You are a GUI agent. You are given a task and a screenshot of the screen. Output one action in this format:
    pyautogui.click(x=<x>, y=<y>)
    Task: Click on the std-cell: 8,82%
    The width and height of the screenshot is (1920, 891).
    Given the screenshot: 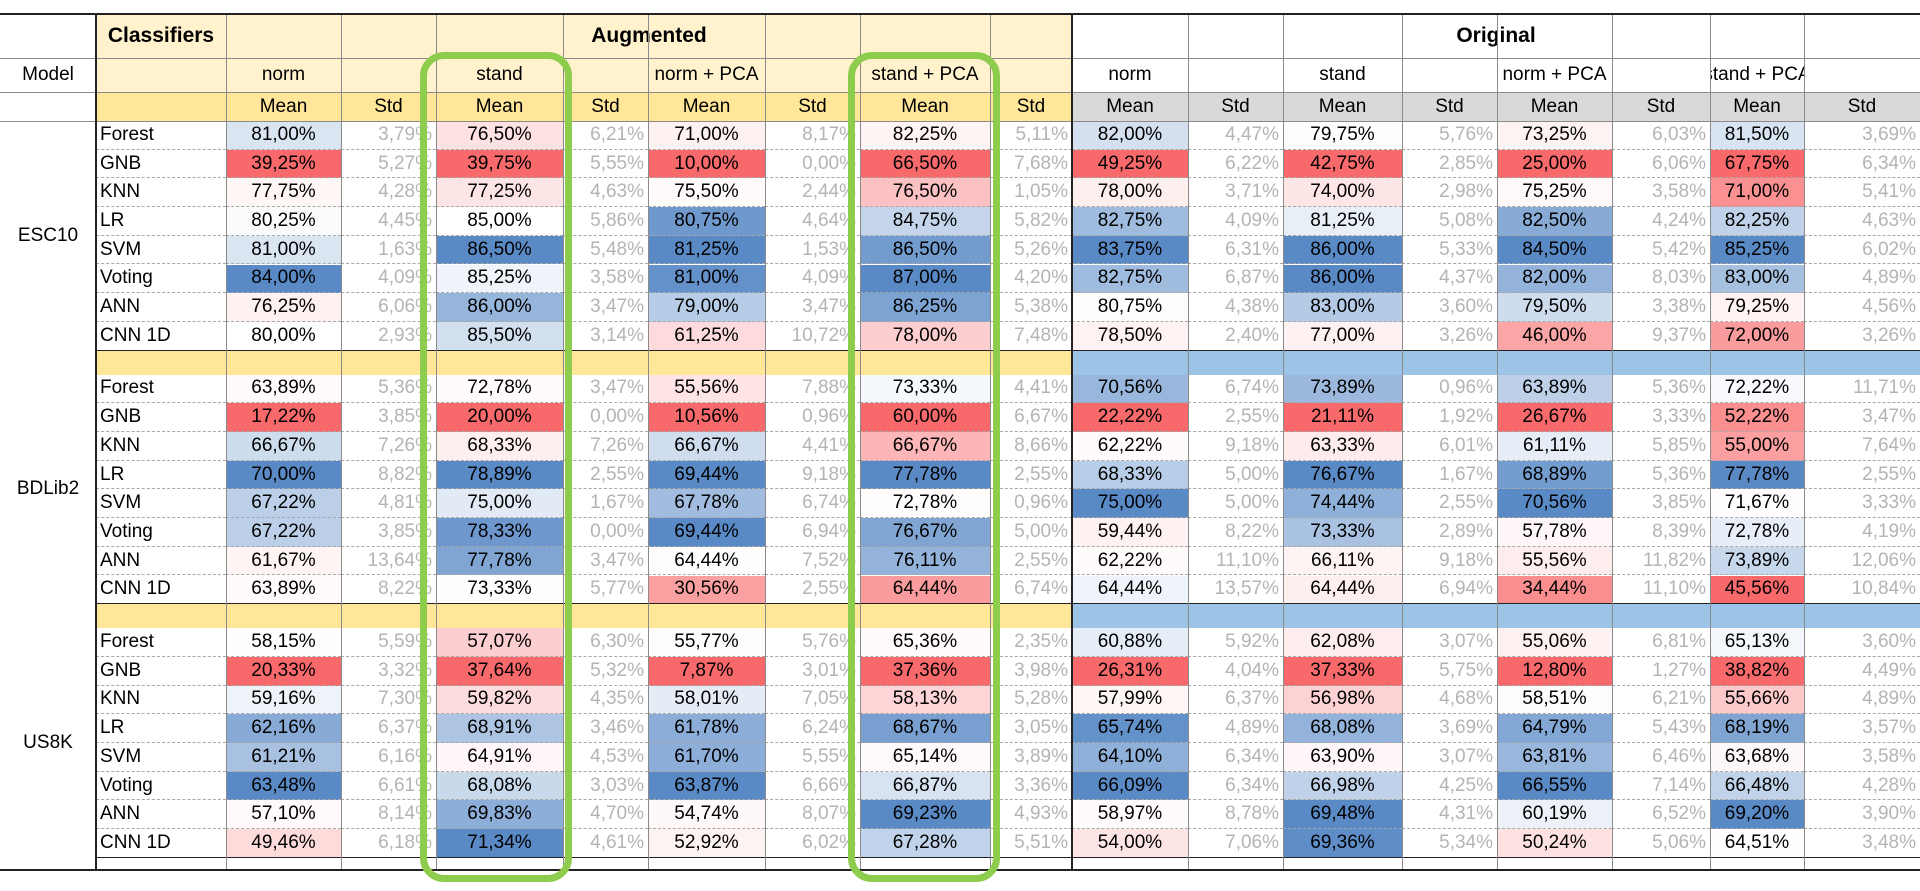 What is the action you would take?
    pyautogui.click(x=388, y=475)
    